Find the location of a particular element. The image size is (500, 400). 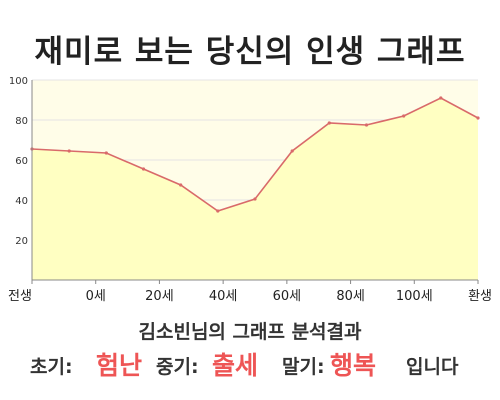

late-label: 말기: is located at coordinates (303, 367).